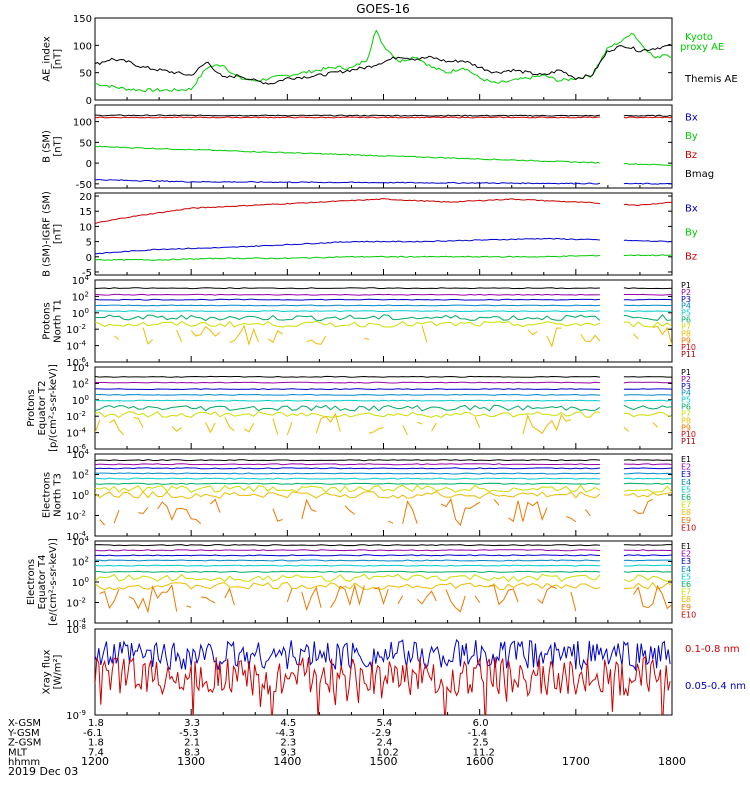  What do you see at coordinates (85, 74) in the screenshot?
I see `y-tick-label: 50` at bounding box center [85, 74].